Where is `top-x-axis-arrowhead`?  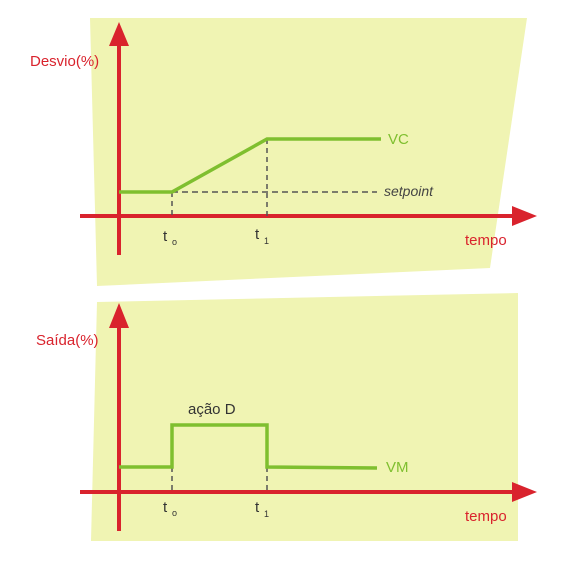
top-x-axis-arrowhead is located at coordinates (524, 216).